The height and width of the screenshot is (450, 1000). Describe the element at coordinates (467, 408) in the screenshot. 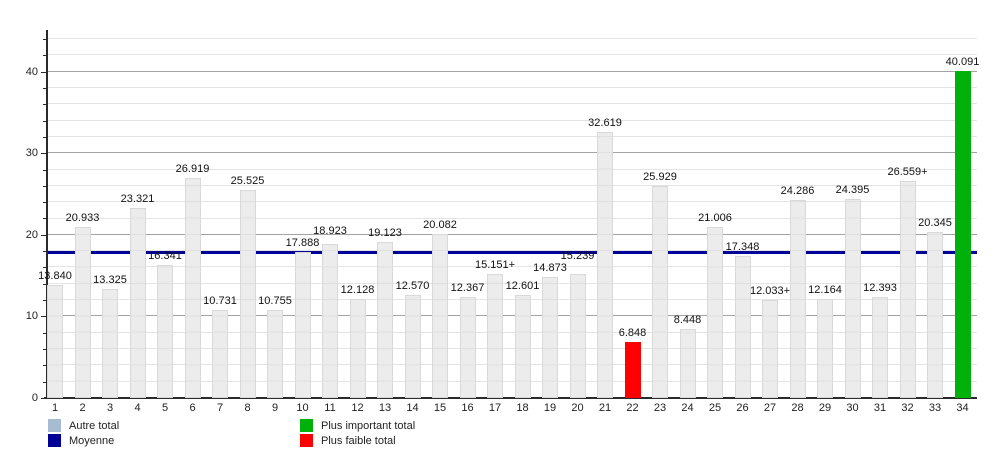

I see `x-axis-label: 16` at that location.